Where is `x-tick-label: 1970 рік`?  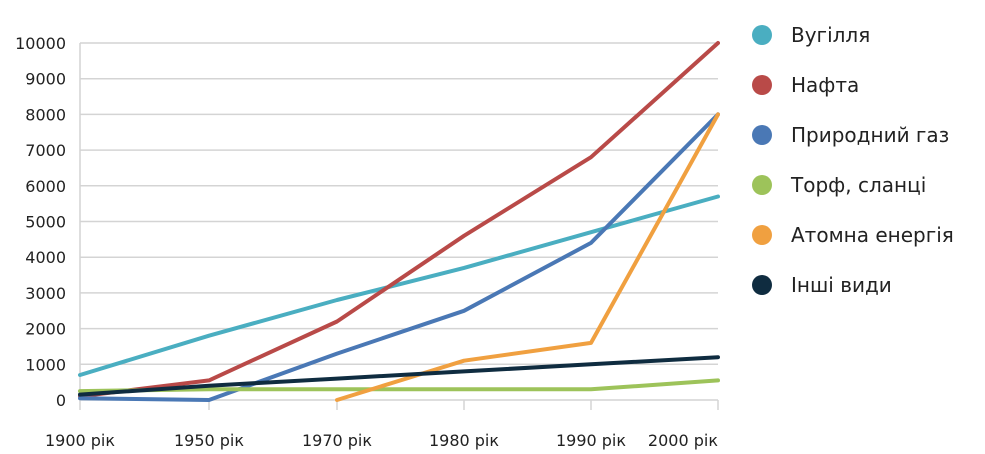 x-tick-label: 1970 рік is located at coordinates (337, 440).